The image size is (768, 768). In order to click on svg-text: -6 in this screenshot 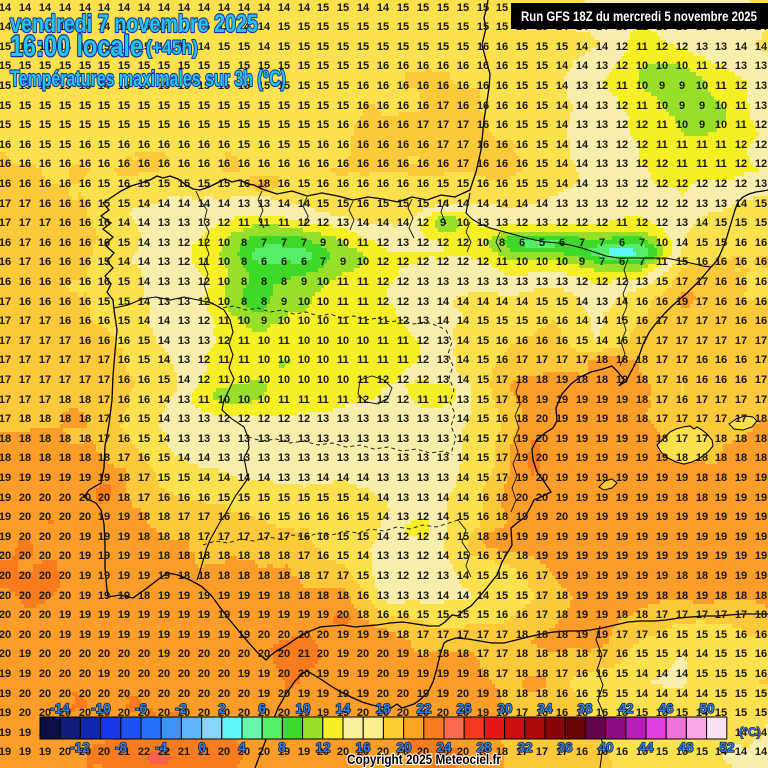, I will do `click(141, 708)`.